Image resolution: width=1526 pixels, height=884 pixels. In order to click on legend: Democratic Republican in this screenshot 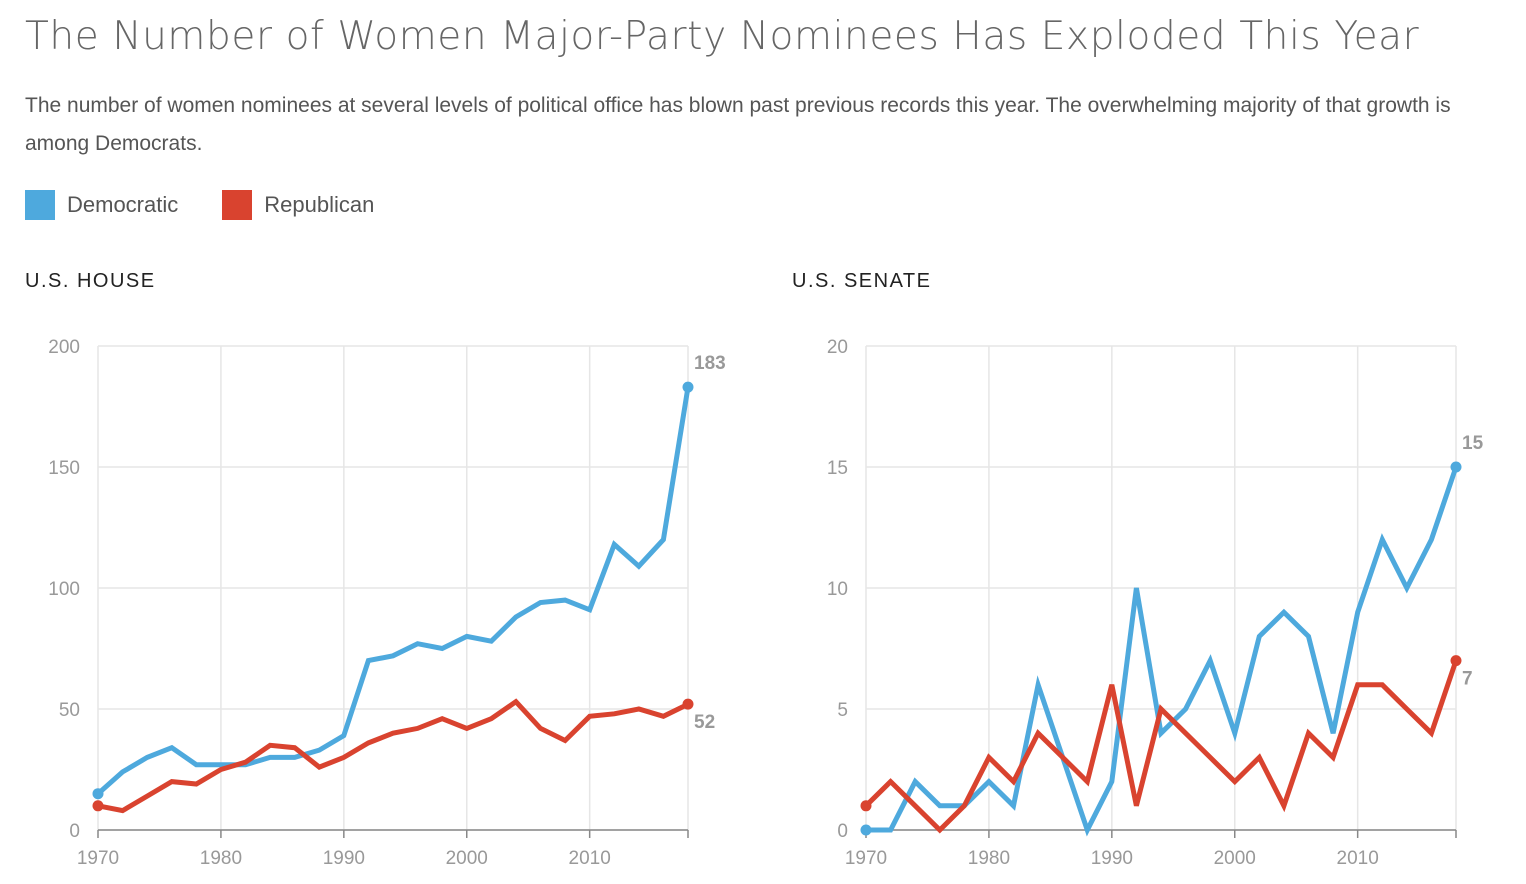, I will do `click(221, 205)`.